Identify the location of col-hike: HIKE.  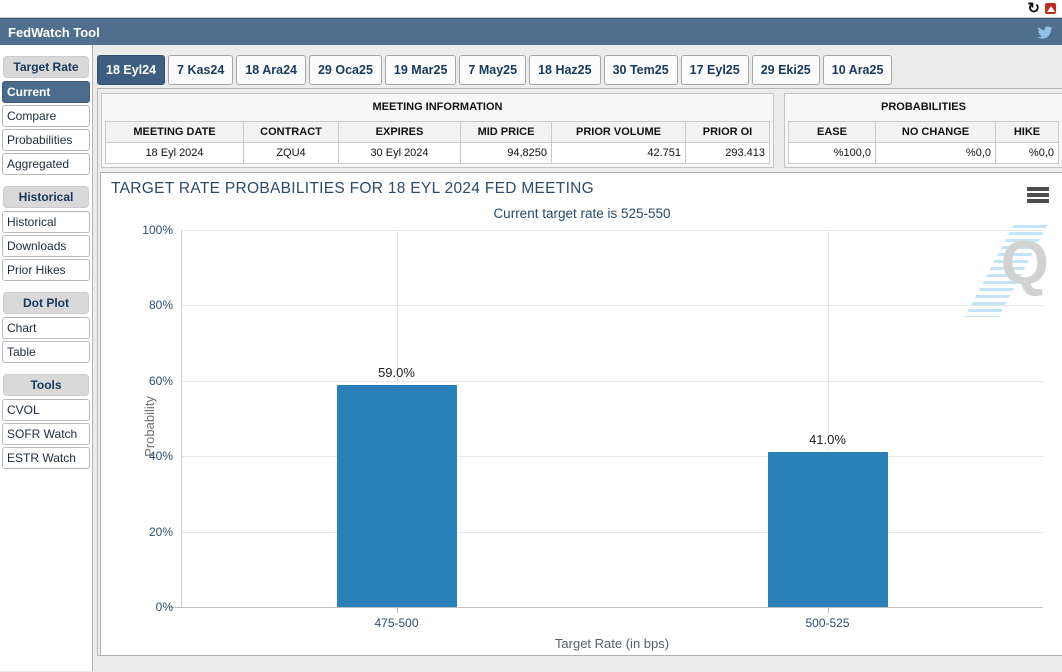
(1027, 132).